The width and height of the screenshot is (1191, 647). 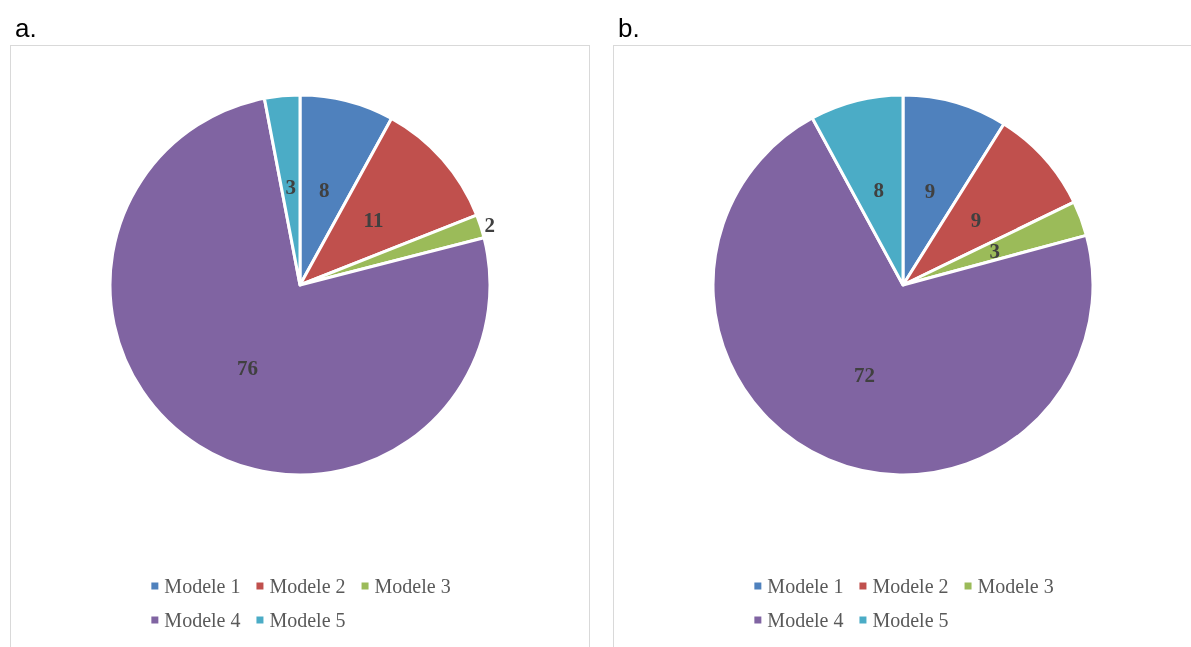 I want to click on data-label: 2, so click(x=490, y=225).